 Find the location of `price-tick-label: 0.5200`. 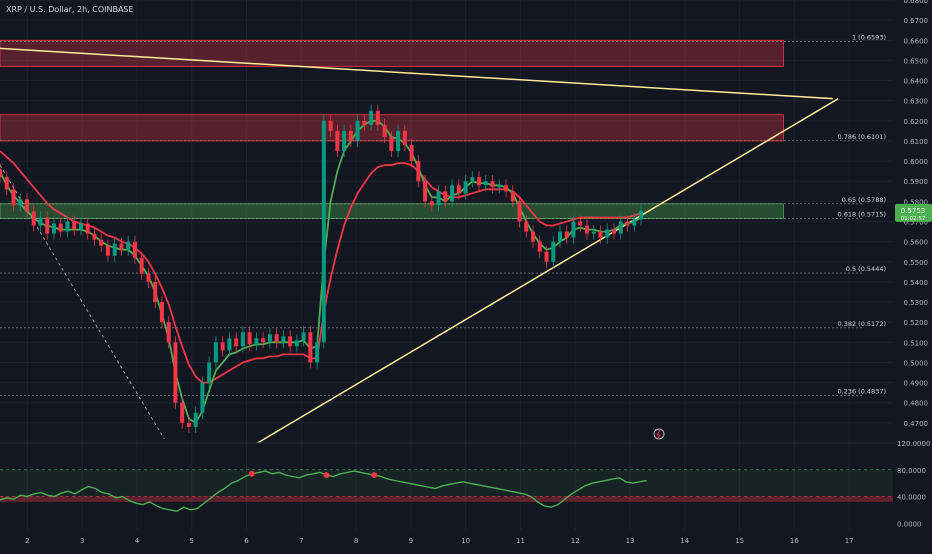

price-tick-label: 0.5200 is located at coordinates (916, 323).